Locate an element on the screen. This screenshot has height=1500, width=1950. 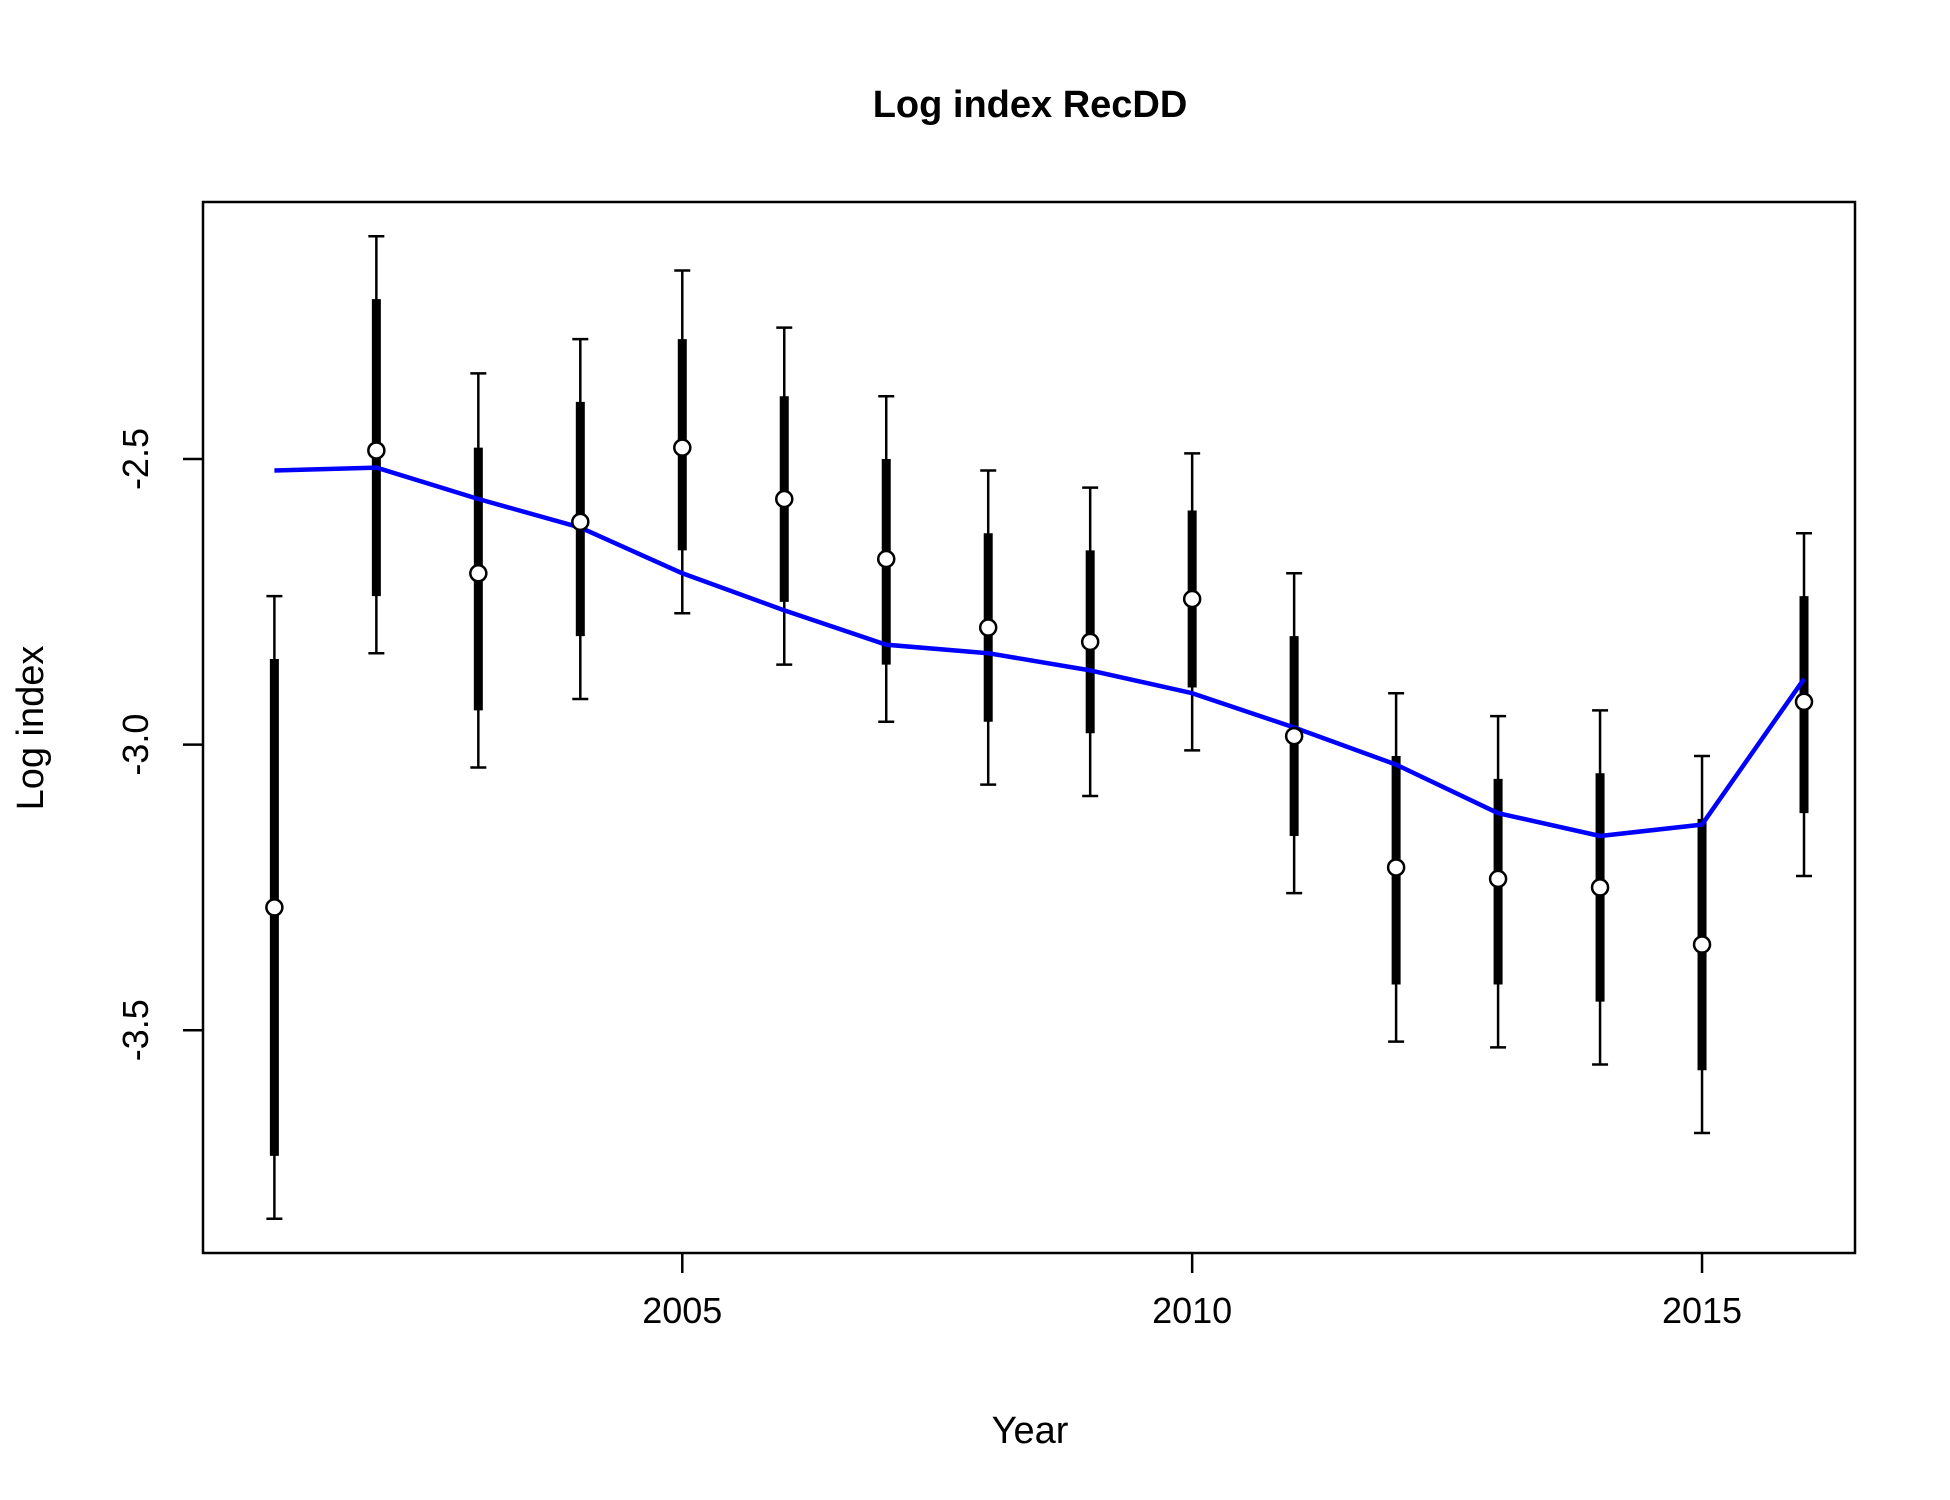
chart-title: Log index RecDD is located at coordinates (1030, 105).